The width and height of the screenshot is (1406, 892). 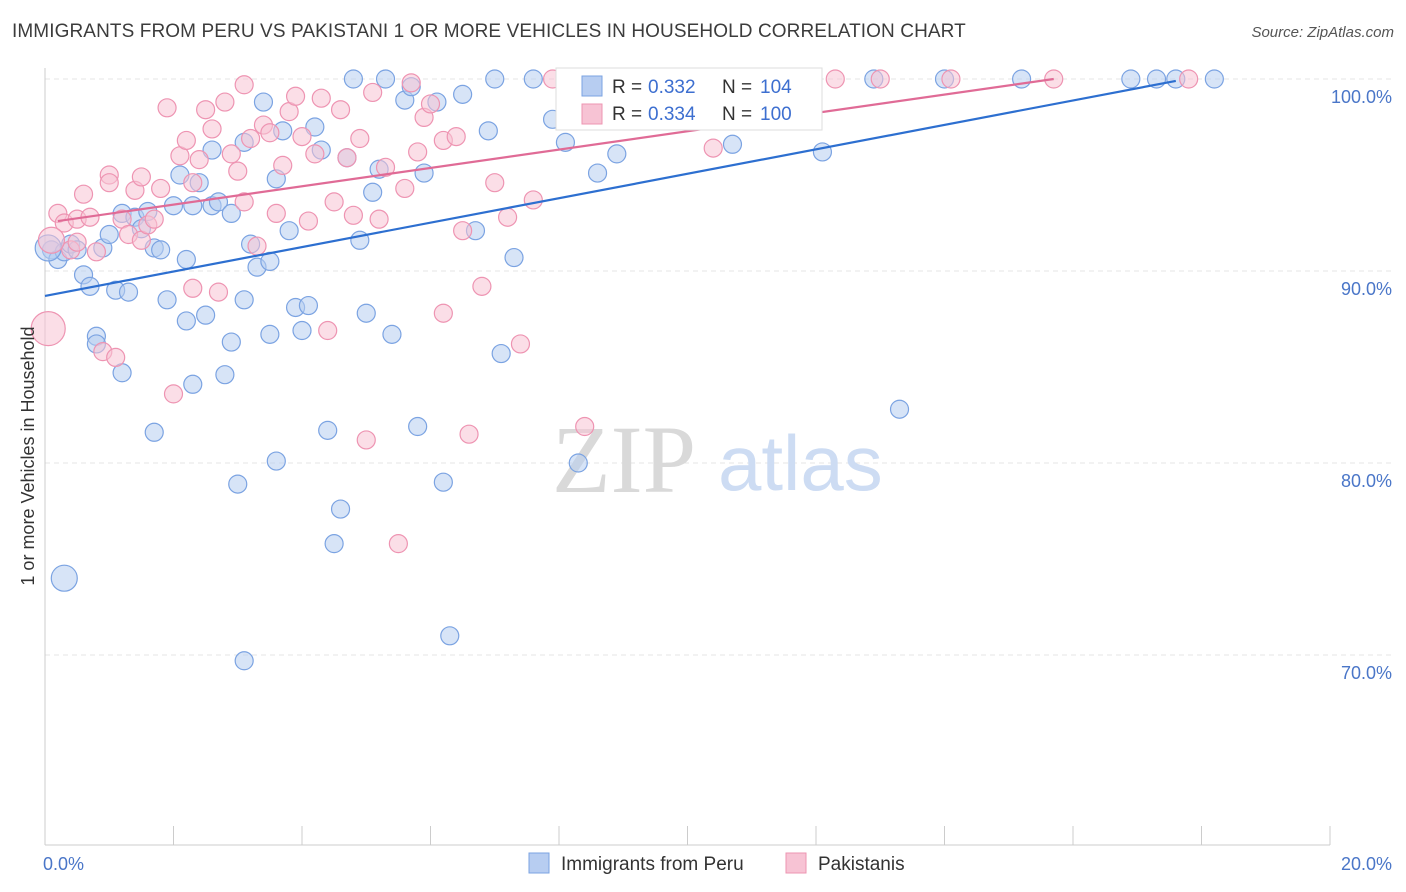 I want to click on legend-r-label-pakistanis: R =, so click(x=627, y=114).